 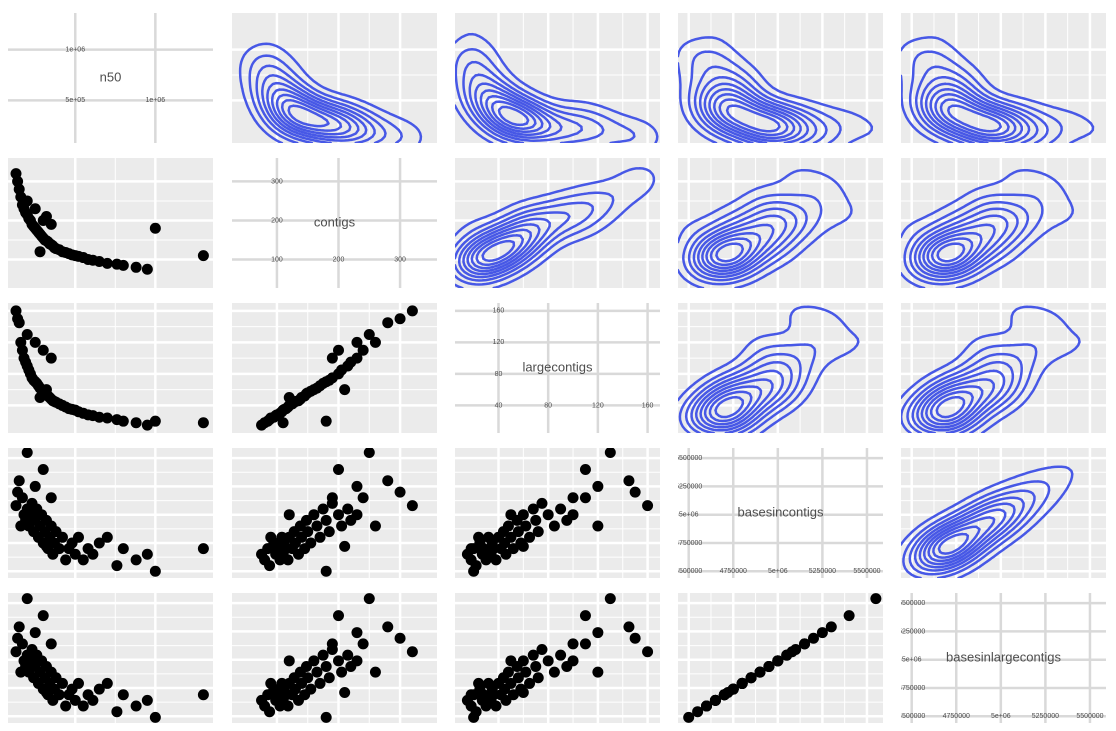 What do you see at coordinates (110, 368) in the screenshot?
I see `panel-bg` at bounding box center [110, 368].